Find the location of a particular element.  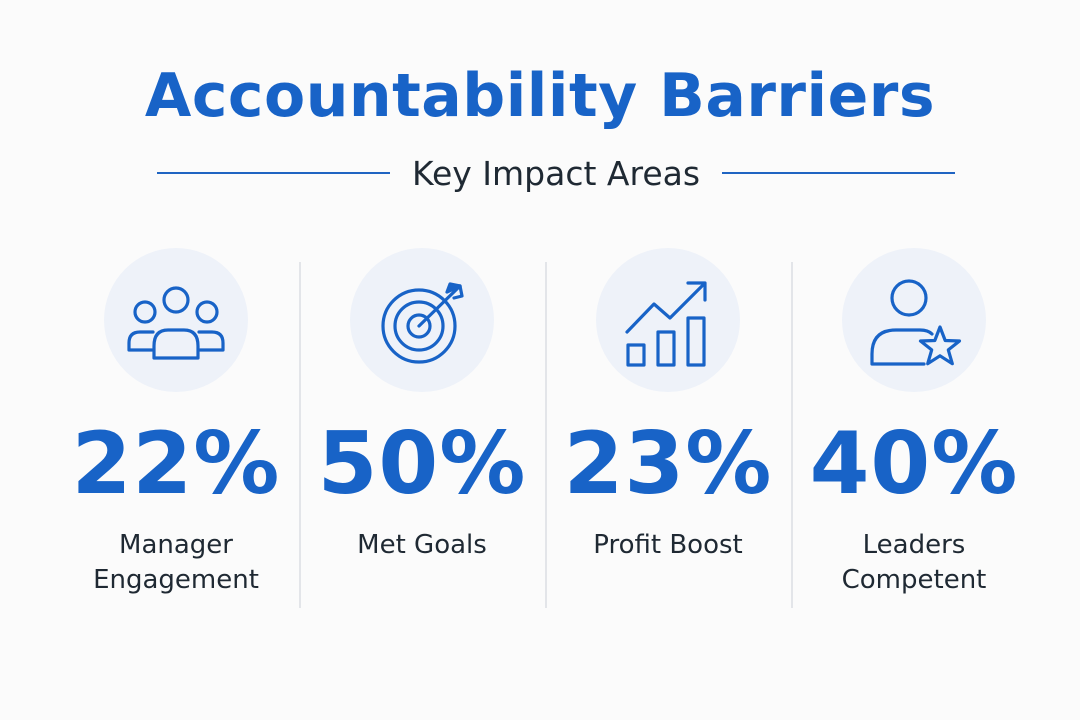

stat-label-line: Leaders is located at coordinates (914, 545).